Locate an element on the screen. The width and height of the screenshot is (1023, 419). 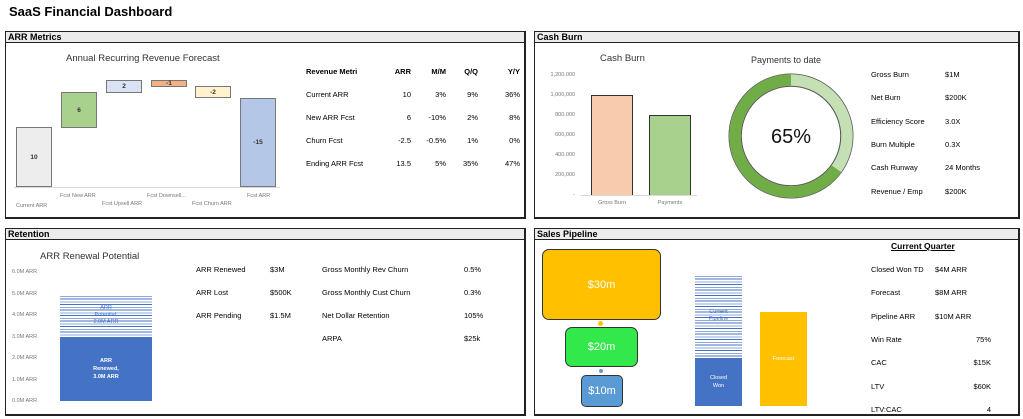
funnel-stage-10m: $10m is located at coordinates (602, 391).